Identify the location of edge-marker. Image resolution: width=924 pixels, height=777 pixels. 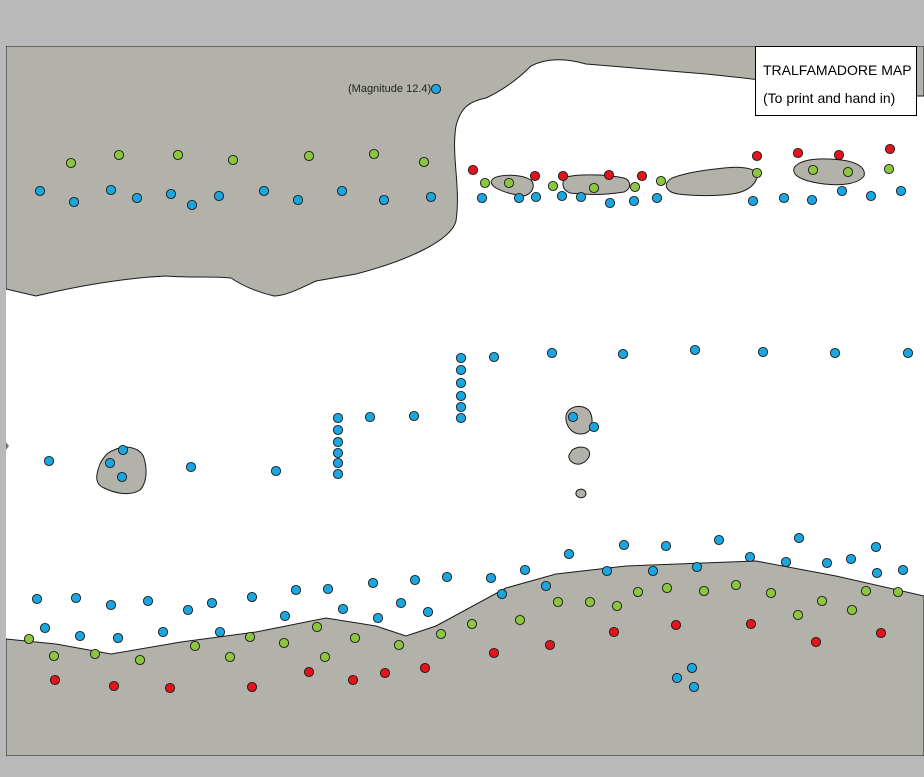
(7, 446).